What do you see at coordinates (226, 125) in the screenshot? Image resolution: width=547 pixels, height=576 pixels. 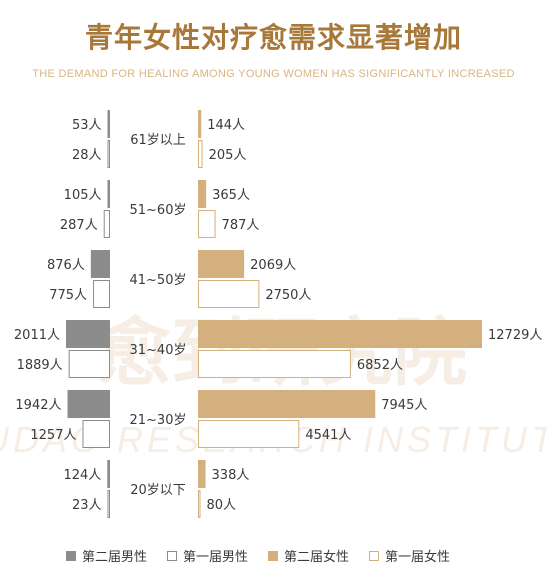 I see `data-label-female-second: 144人` at bounding box center [226, 125].